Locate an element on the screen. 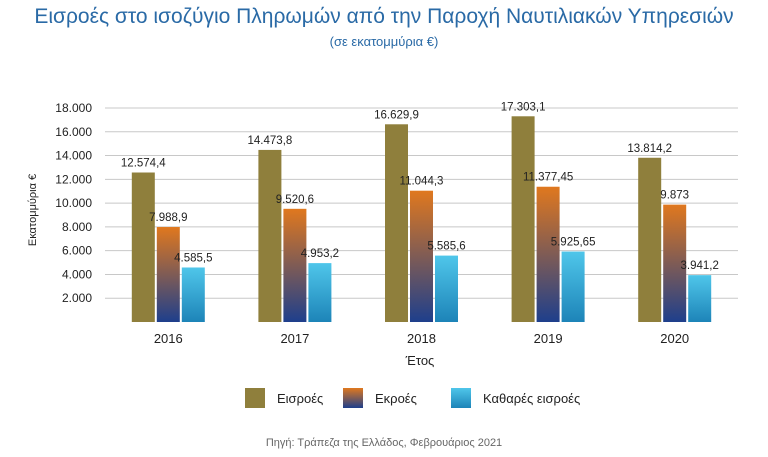 The height and width of the screenshot is (457, 768). x-tick-label: 2020 is located at coordinates (674, 338).